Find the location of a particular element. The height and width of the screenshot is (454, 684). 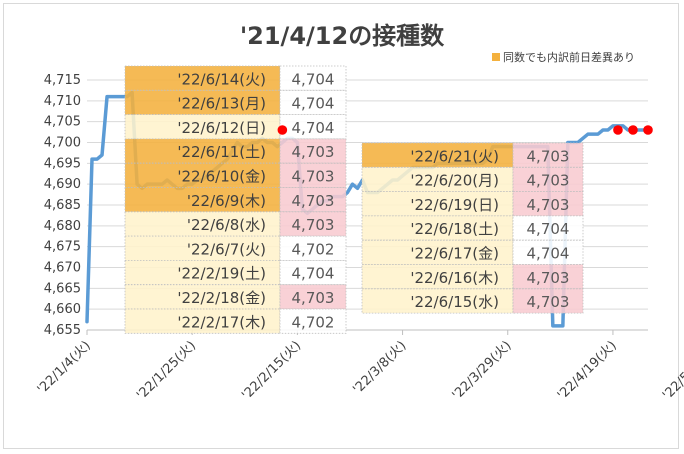

y-tick-label: 4,670 is located at coordinates (62, 268).